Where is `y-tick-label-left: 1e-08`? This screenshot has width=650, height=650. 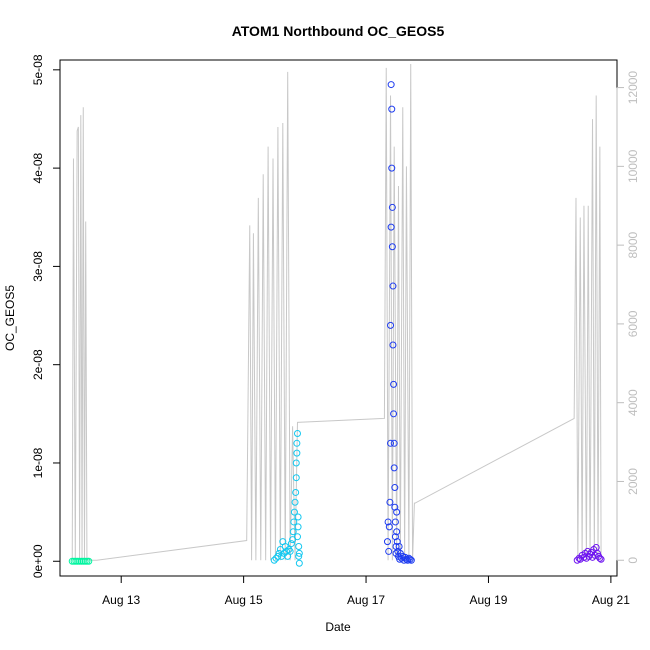
y-tick-label-left: 1e-08 is located at coordinates (38, 462).